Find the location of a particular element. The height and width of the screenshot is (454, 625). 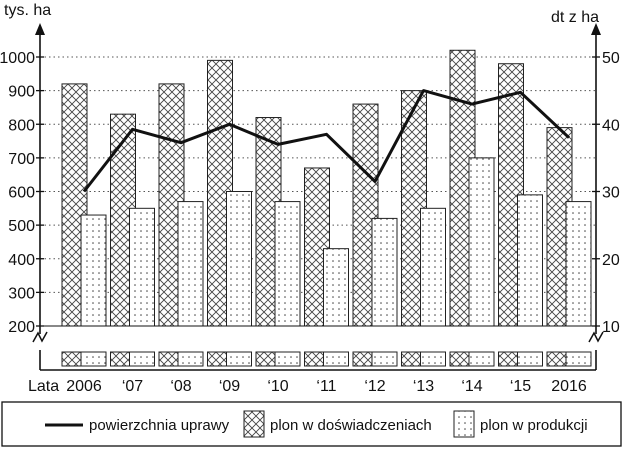

y-axis-left-title: tys. ha is located at coordinates (27, 10).